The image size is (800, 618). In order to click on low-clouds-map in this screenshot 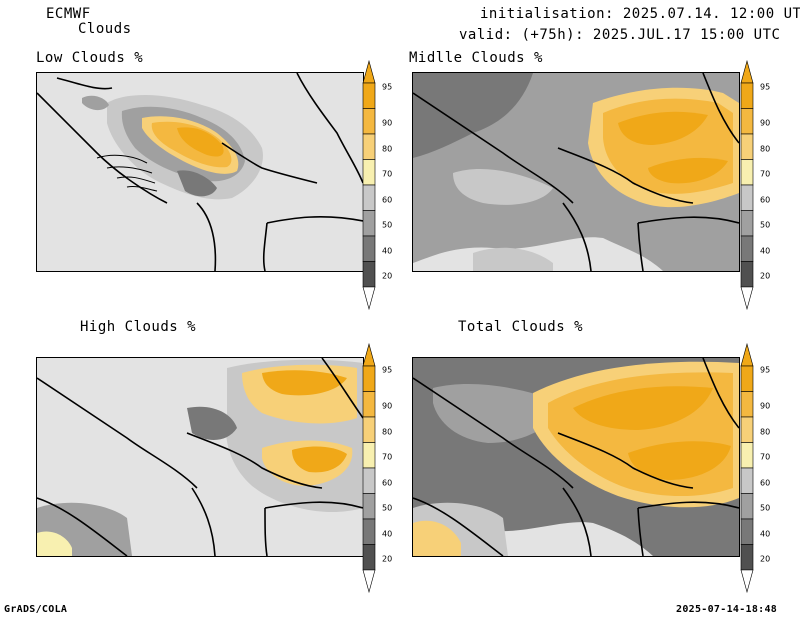, I will do `click(200, 172)`.